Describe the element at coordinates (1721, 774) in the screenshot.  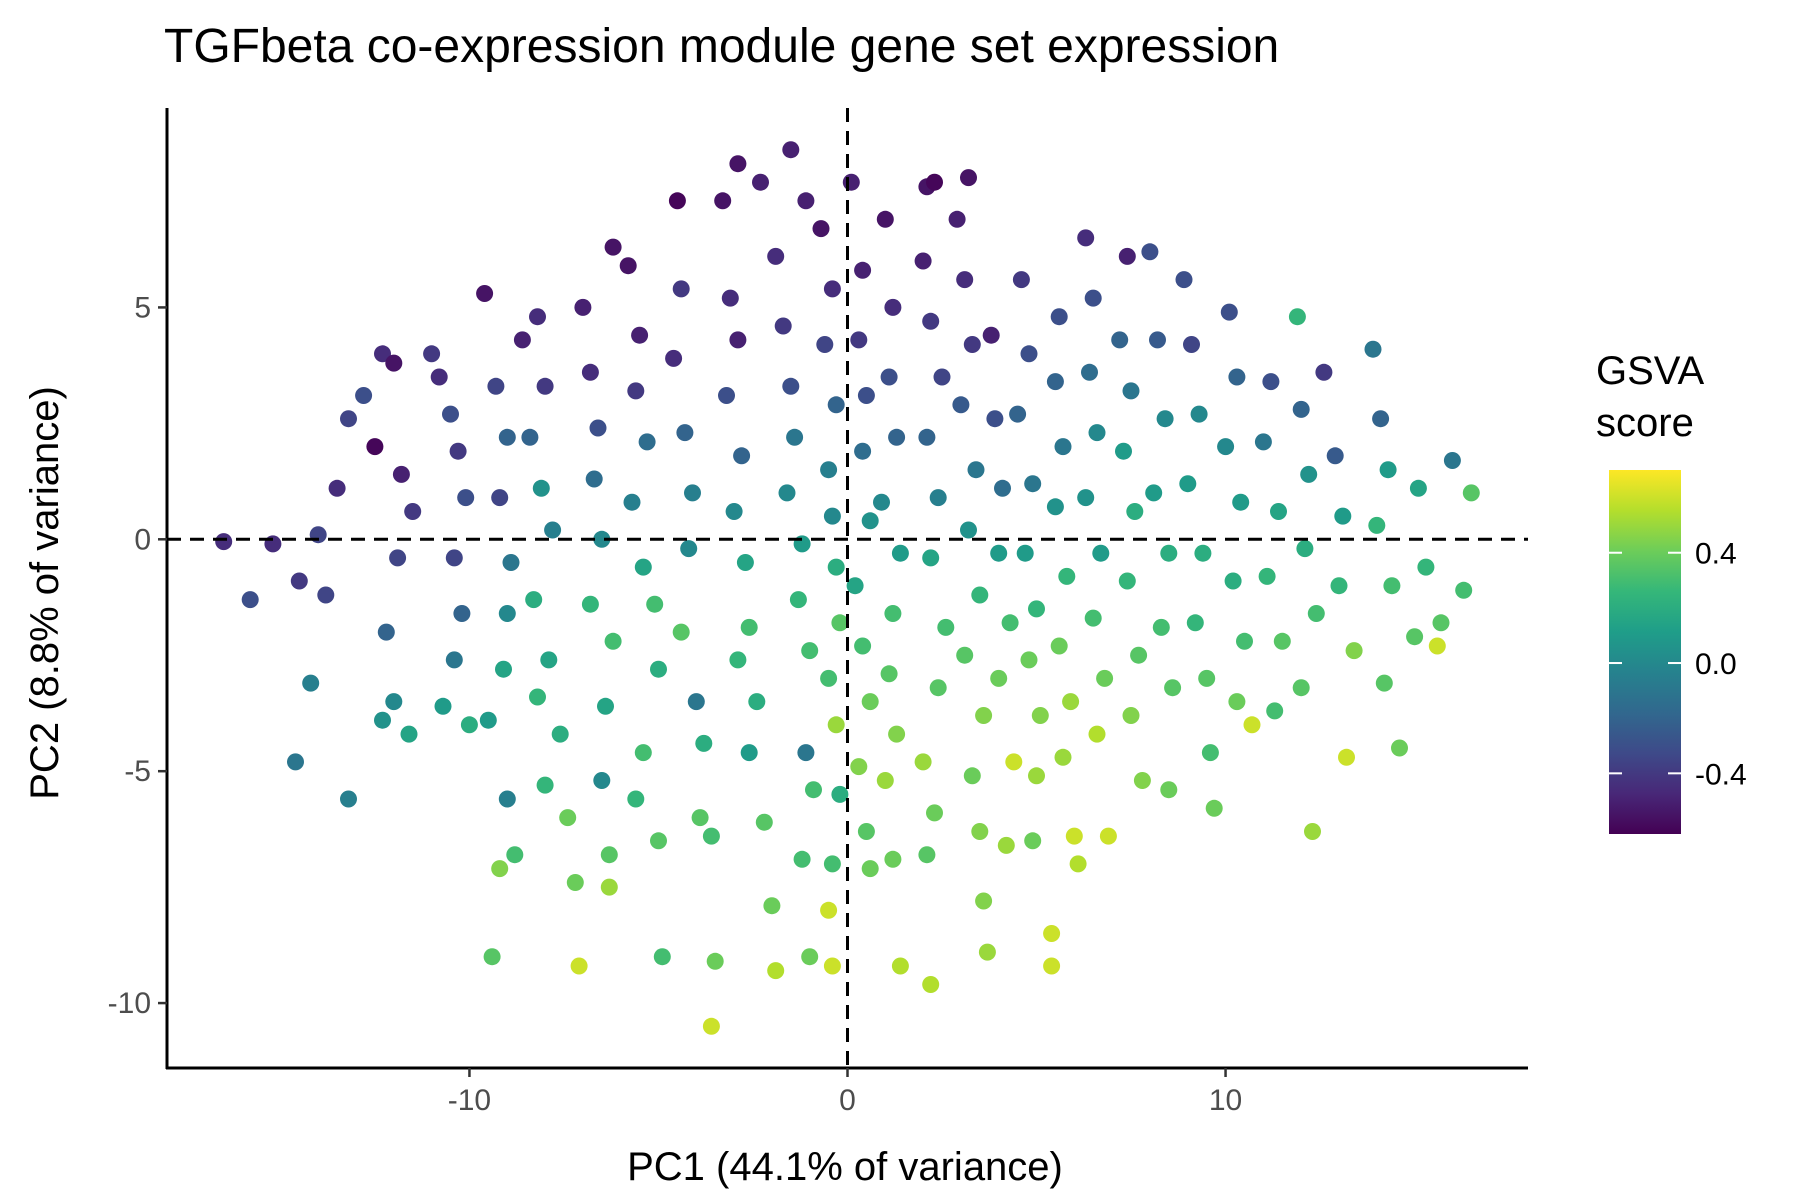
I see `colorbar-label: -0.4` at that location.